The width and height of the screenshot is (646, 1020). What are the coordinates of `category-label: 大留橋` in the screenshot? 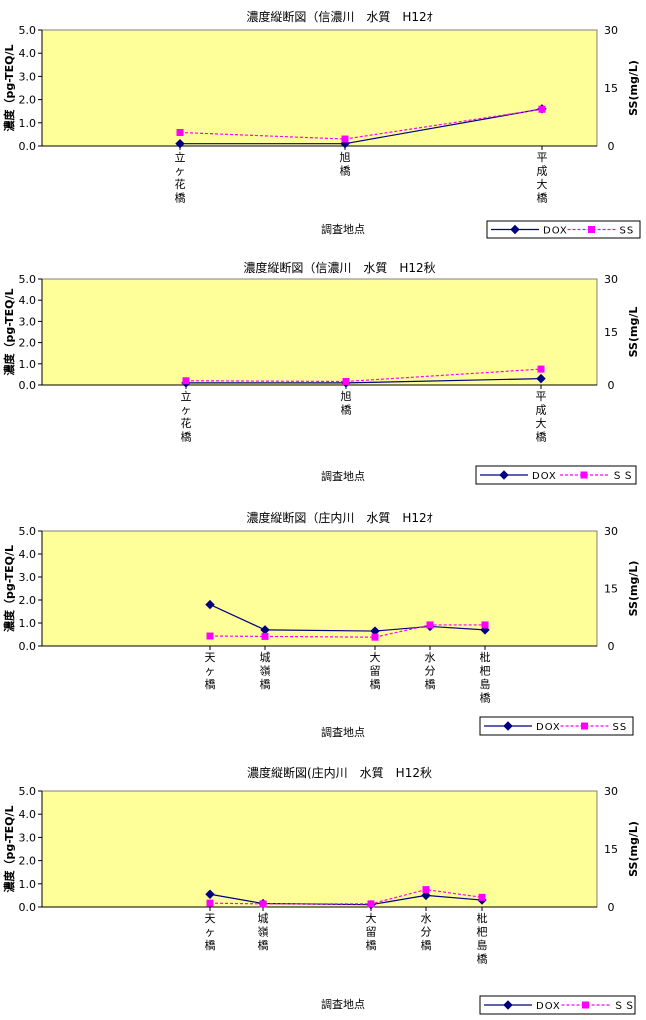 It's located at (371, 931).